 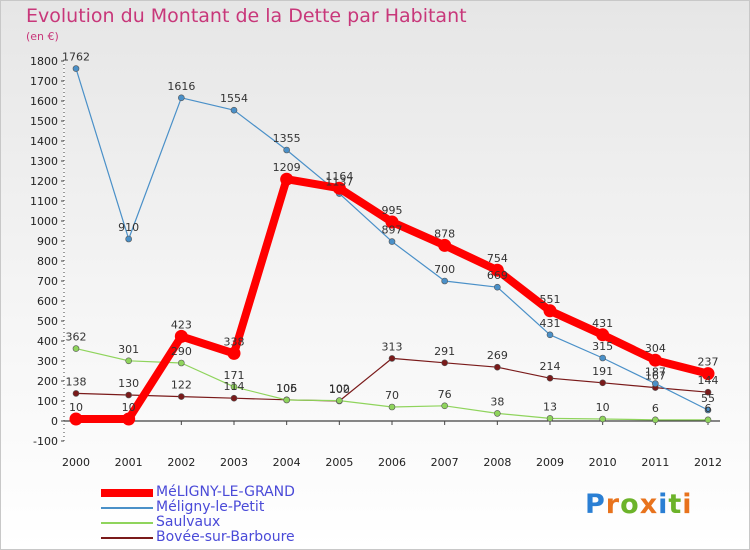 I want to click on data-label-0: 304, so click(x=655, y=348).